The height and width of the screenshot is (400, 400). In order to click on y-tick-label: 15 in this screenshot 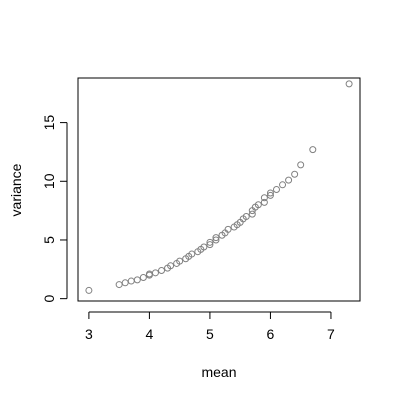, I will do `click(49, 123)`.